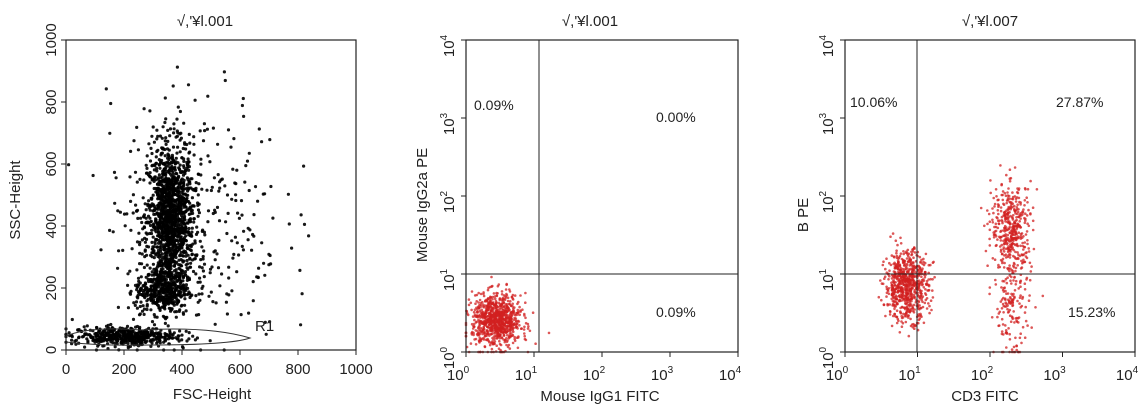 The image size is (1143, 406). What do you see at coordinates (590, 21) in the screenshot?
I see `panel-2-title: √,'¥l.001` at bounding box center [590, 21].